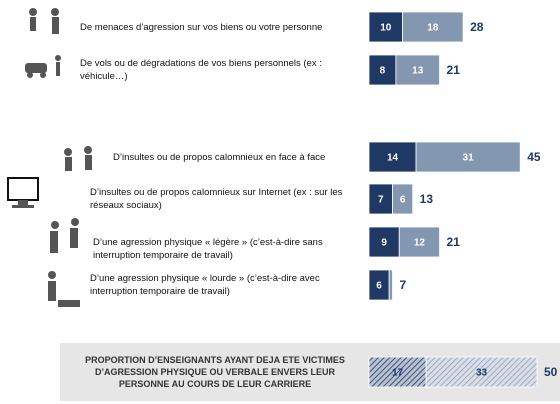  Describe the element at coordinates (534, 157) in the screenshot. I see `total-label: 45` at that location.